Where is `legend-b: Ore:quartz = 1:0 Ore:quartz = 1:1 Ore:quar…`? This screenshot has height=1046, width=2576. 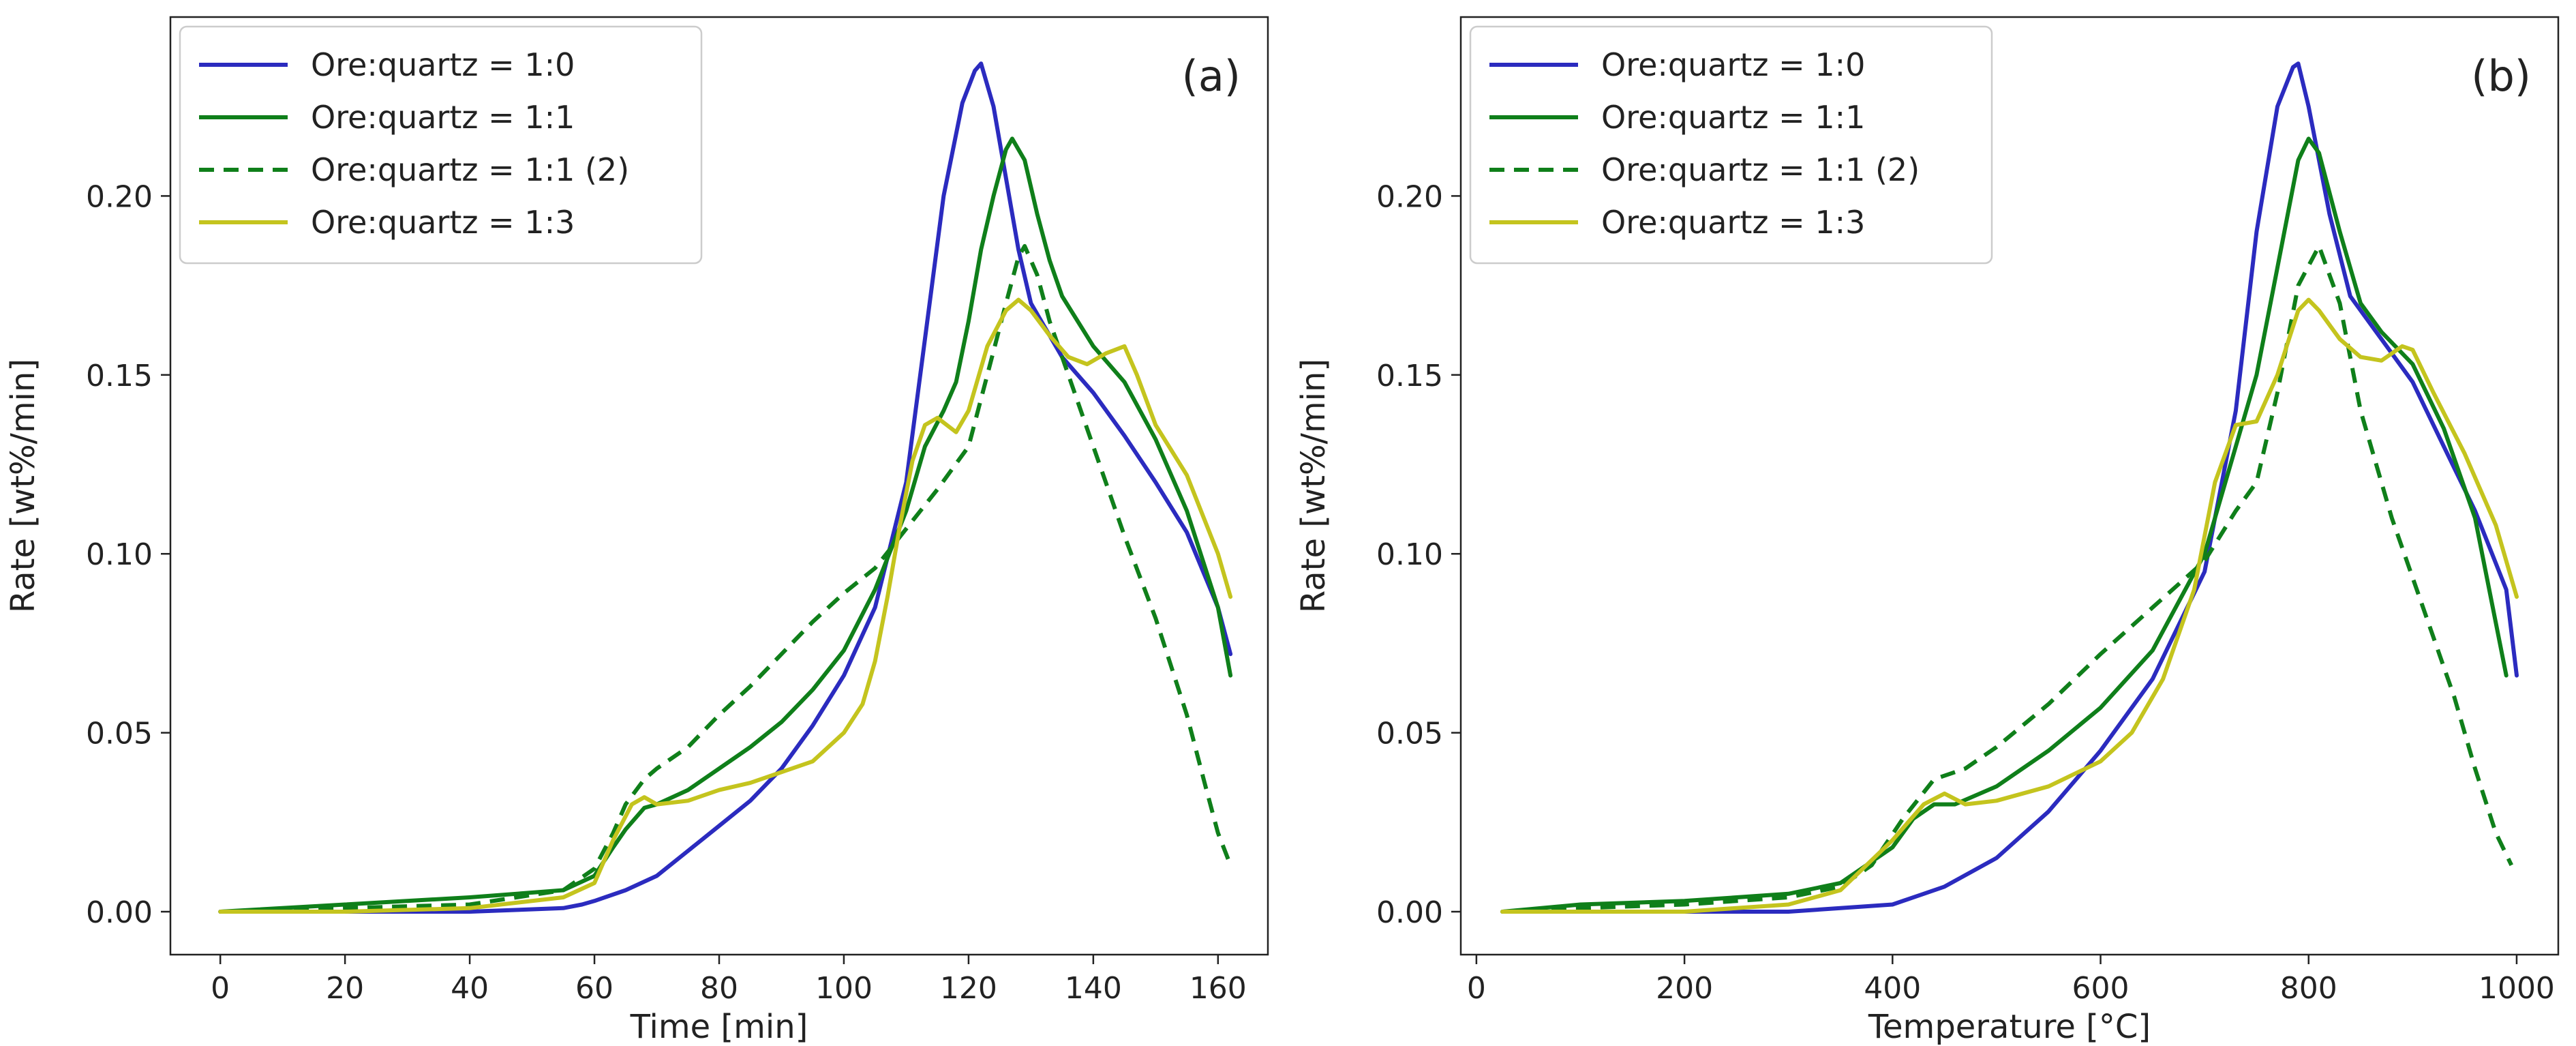 legend-b: Ore:quartz = 1:0 Ore:quartz = 1:1 Ore:quar… is located at coordinates (1731, 145).